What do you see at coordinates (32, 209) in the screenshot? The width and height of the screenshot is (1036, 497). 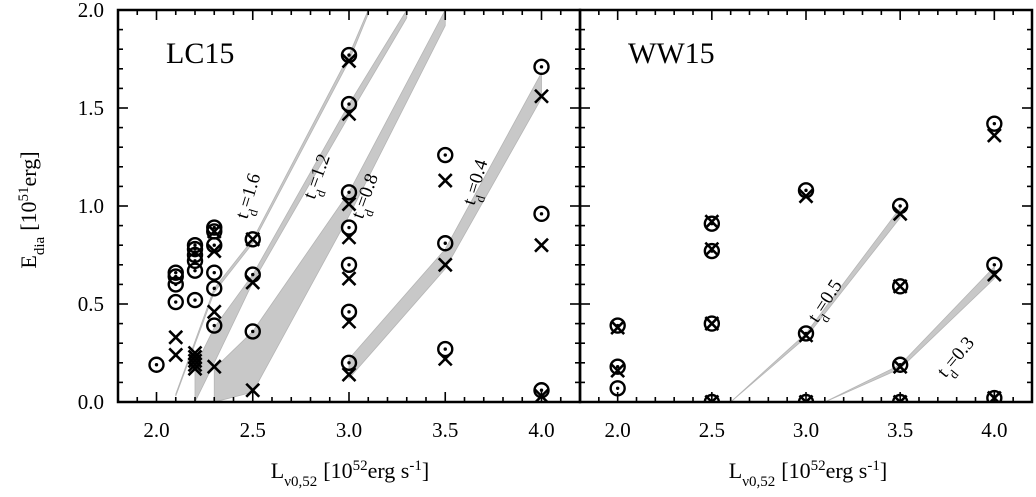 I see `y-axis-label: Edia[1051erg]` at bounding box center [32, 209].